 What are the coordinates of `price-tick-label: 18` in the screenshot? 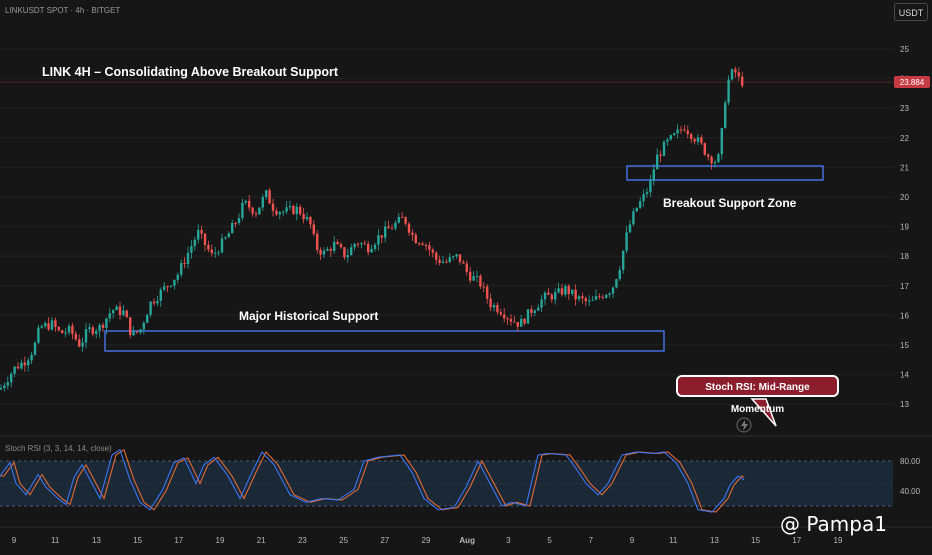 It's located at (904, 256).